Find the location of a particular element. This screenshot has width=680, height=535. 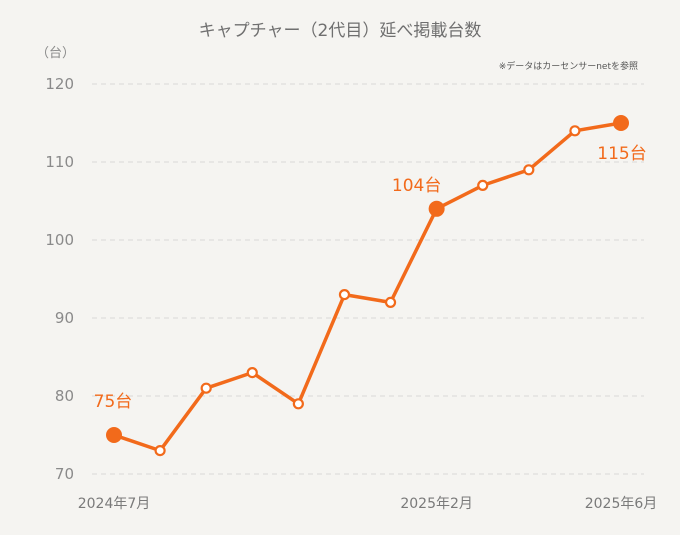

y-axis-ticks: 70 80 90 100 110 120 is located at coordinates (59, 279).